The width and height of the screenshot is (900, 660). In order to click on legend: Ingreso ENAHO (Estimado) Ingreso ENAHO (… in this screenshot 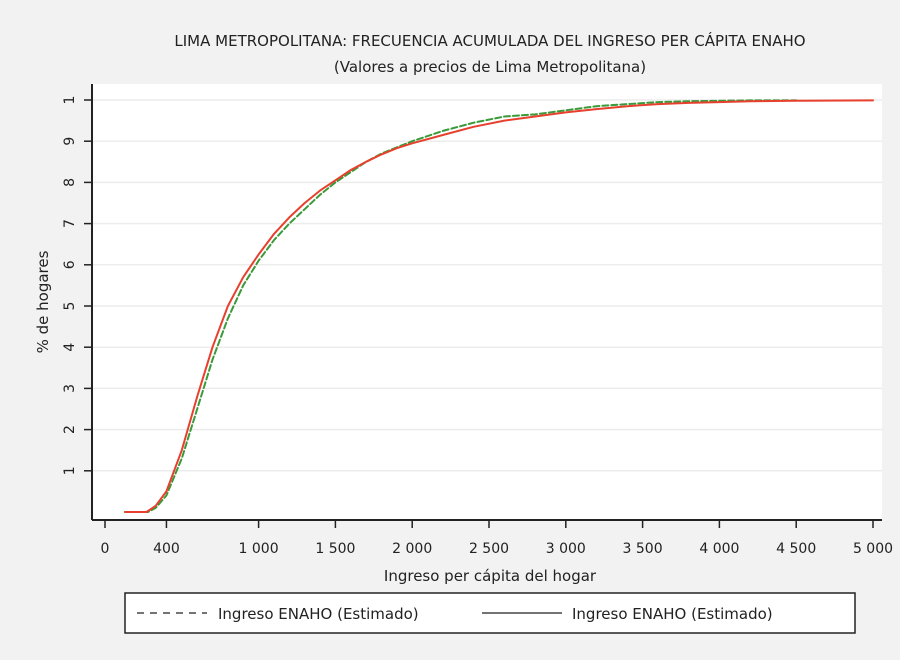, I will do `click(490, 613)`.